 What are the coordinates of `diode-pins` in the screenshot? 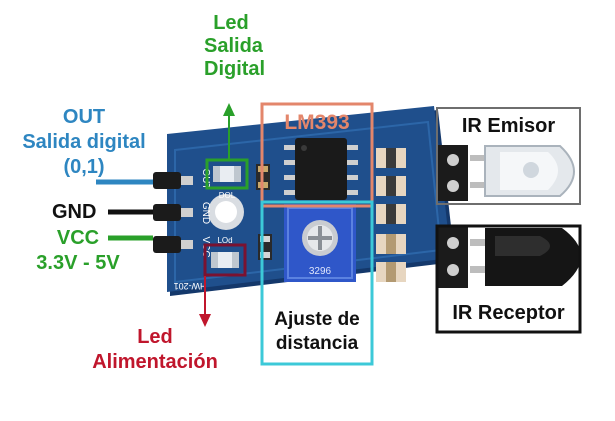 It's located at (453, 216).